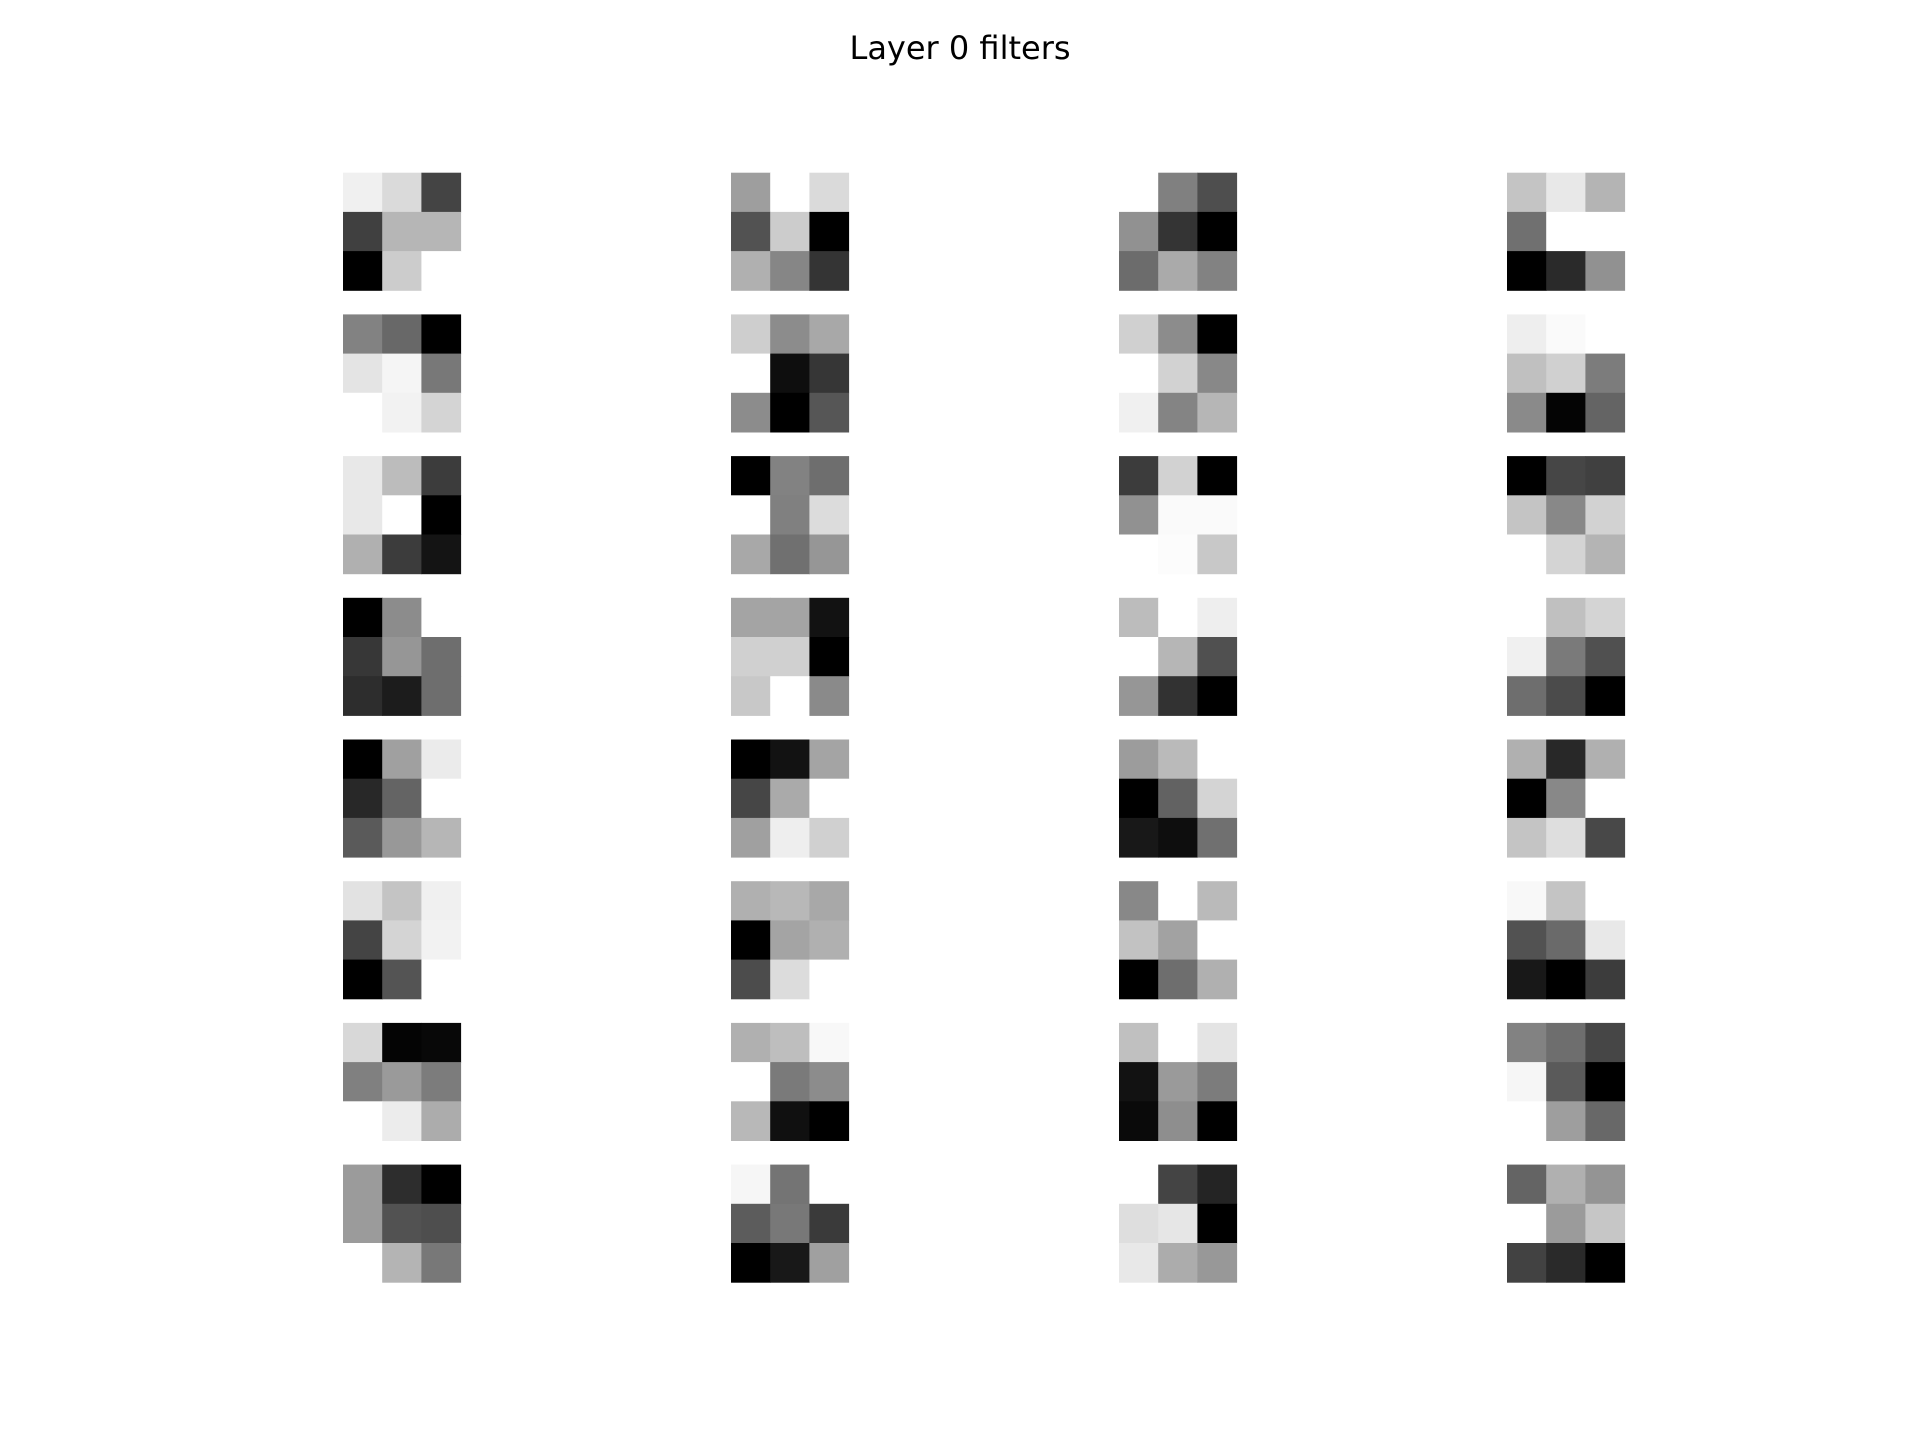 The image size is (1920, 1444). Describe the element at coordinates (959, 48) in the screenshot. I see `figure-title: Layer 0 filters` at that location.